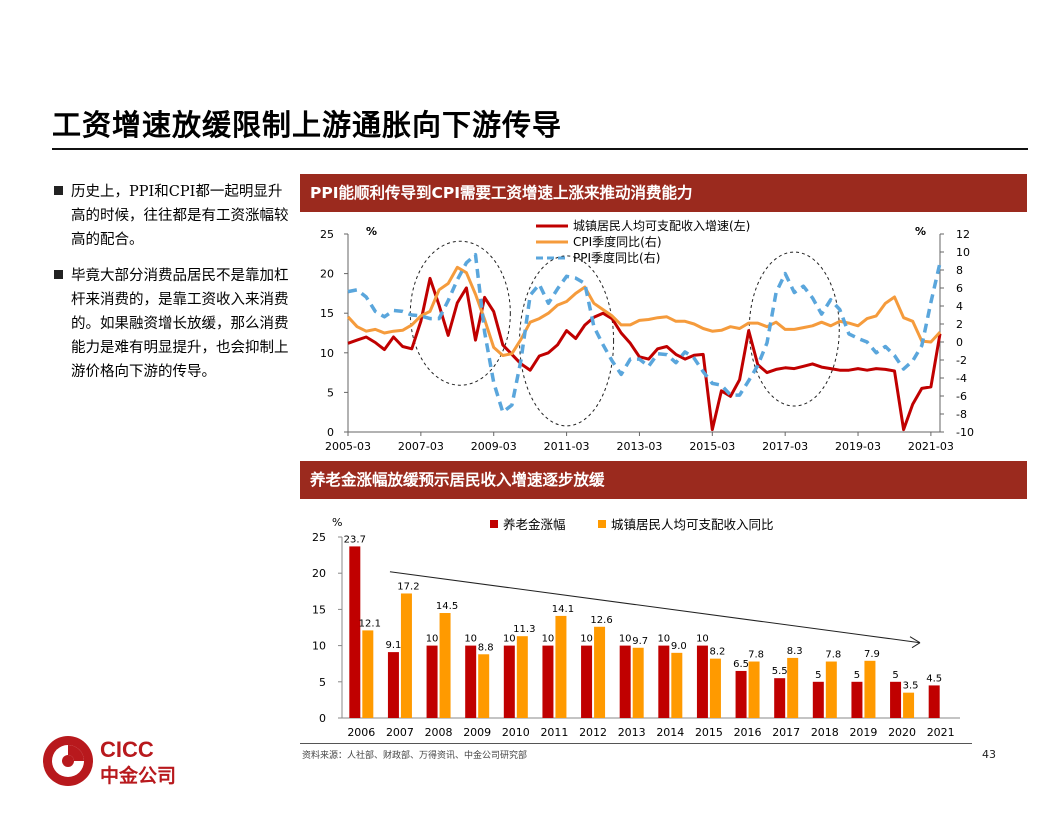  Describe the element at coordinates (989, 754) in the screenshot. I see `page-number: 43` at that location.